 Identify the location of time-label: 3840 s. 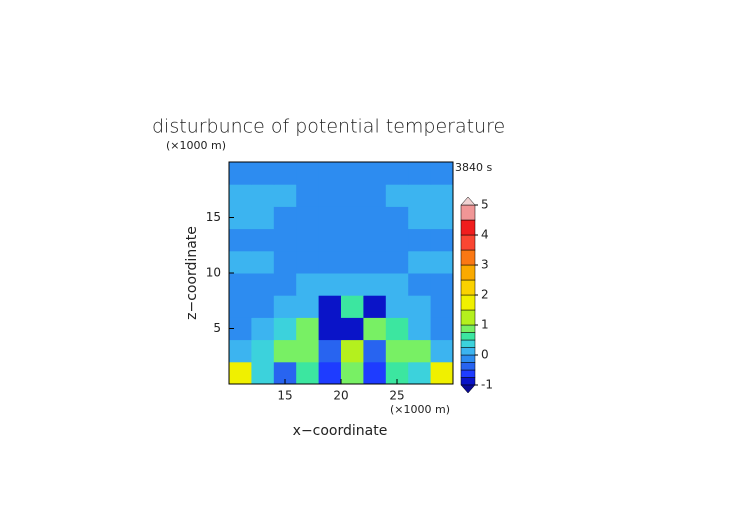
(473, 167).